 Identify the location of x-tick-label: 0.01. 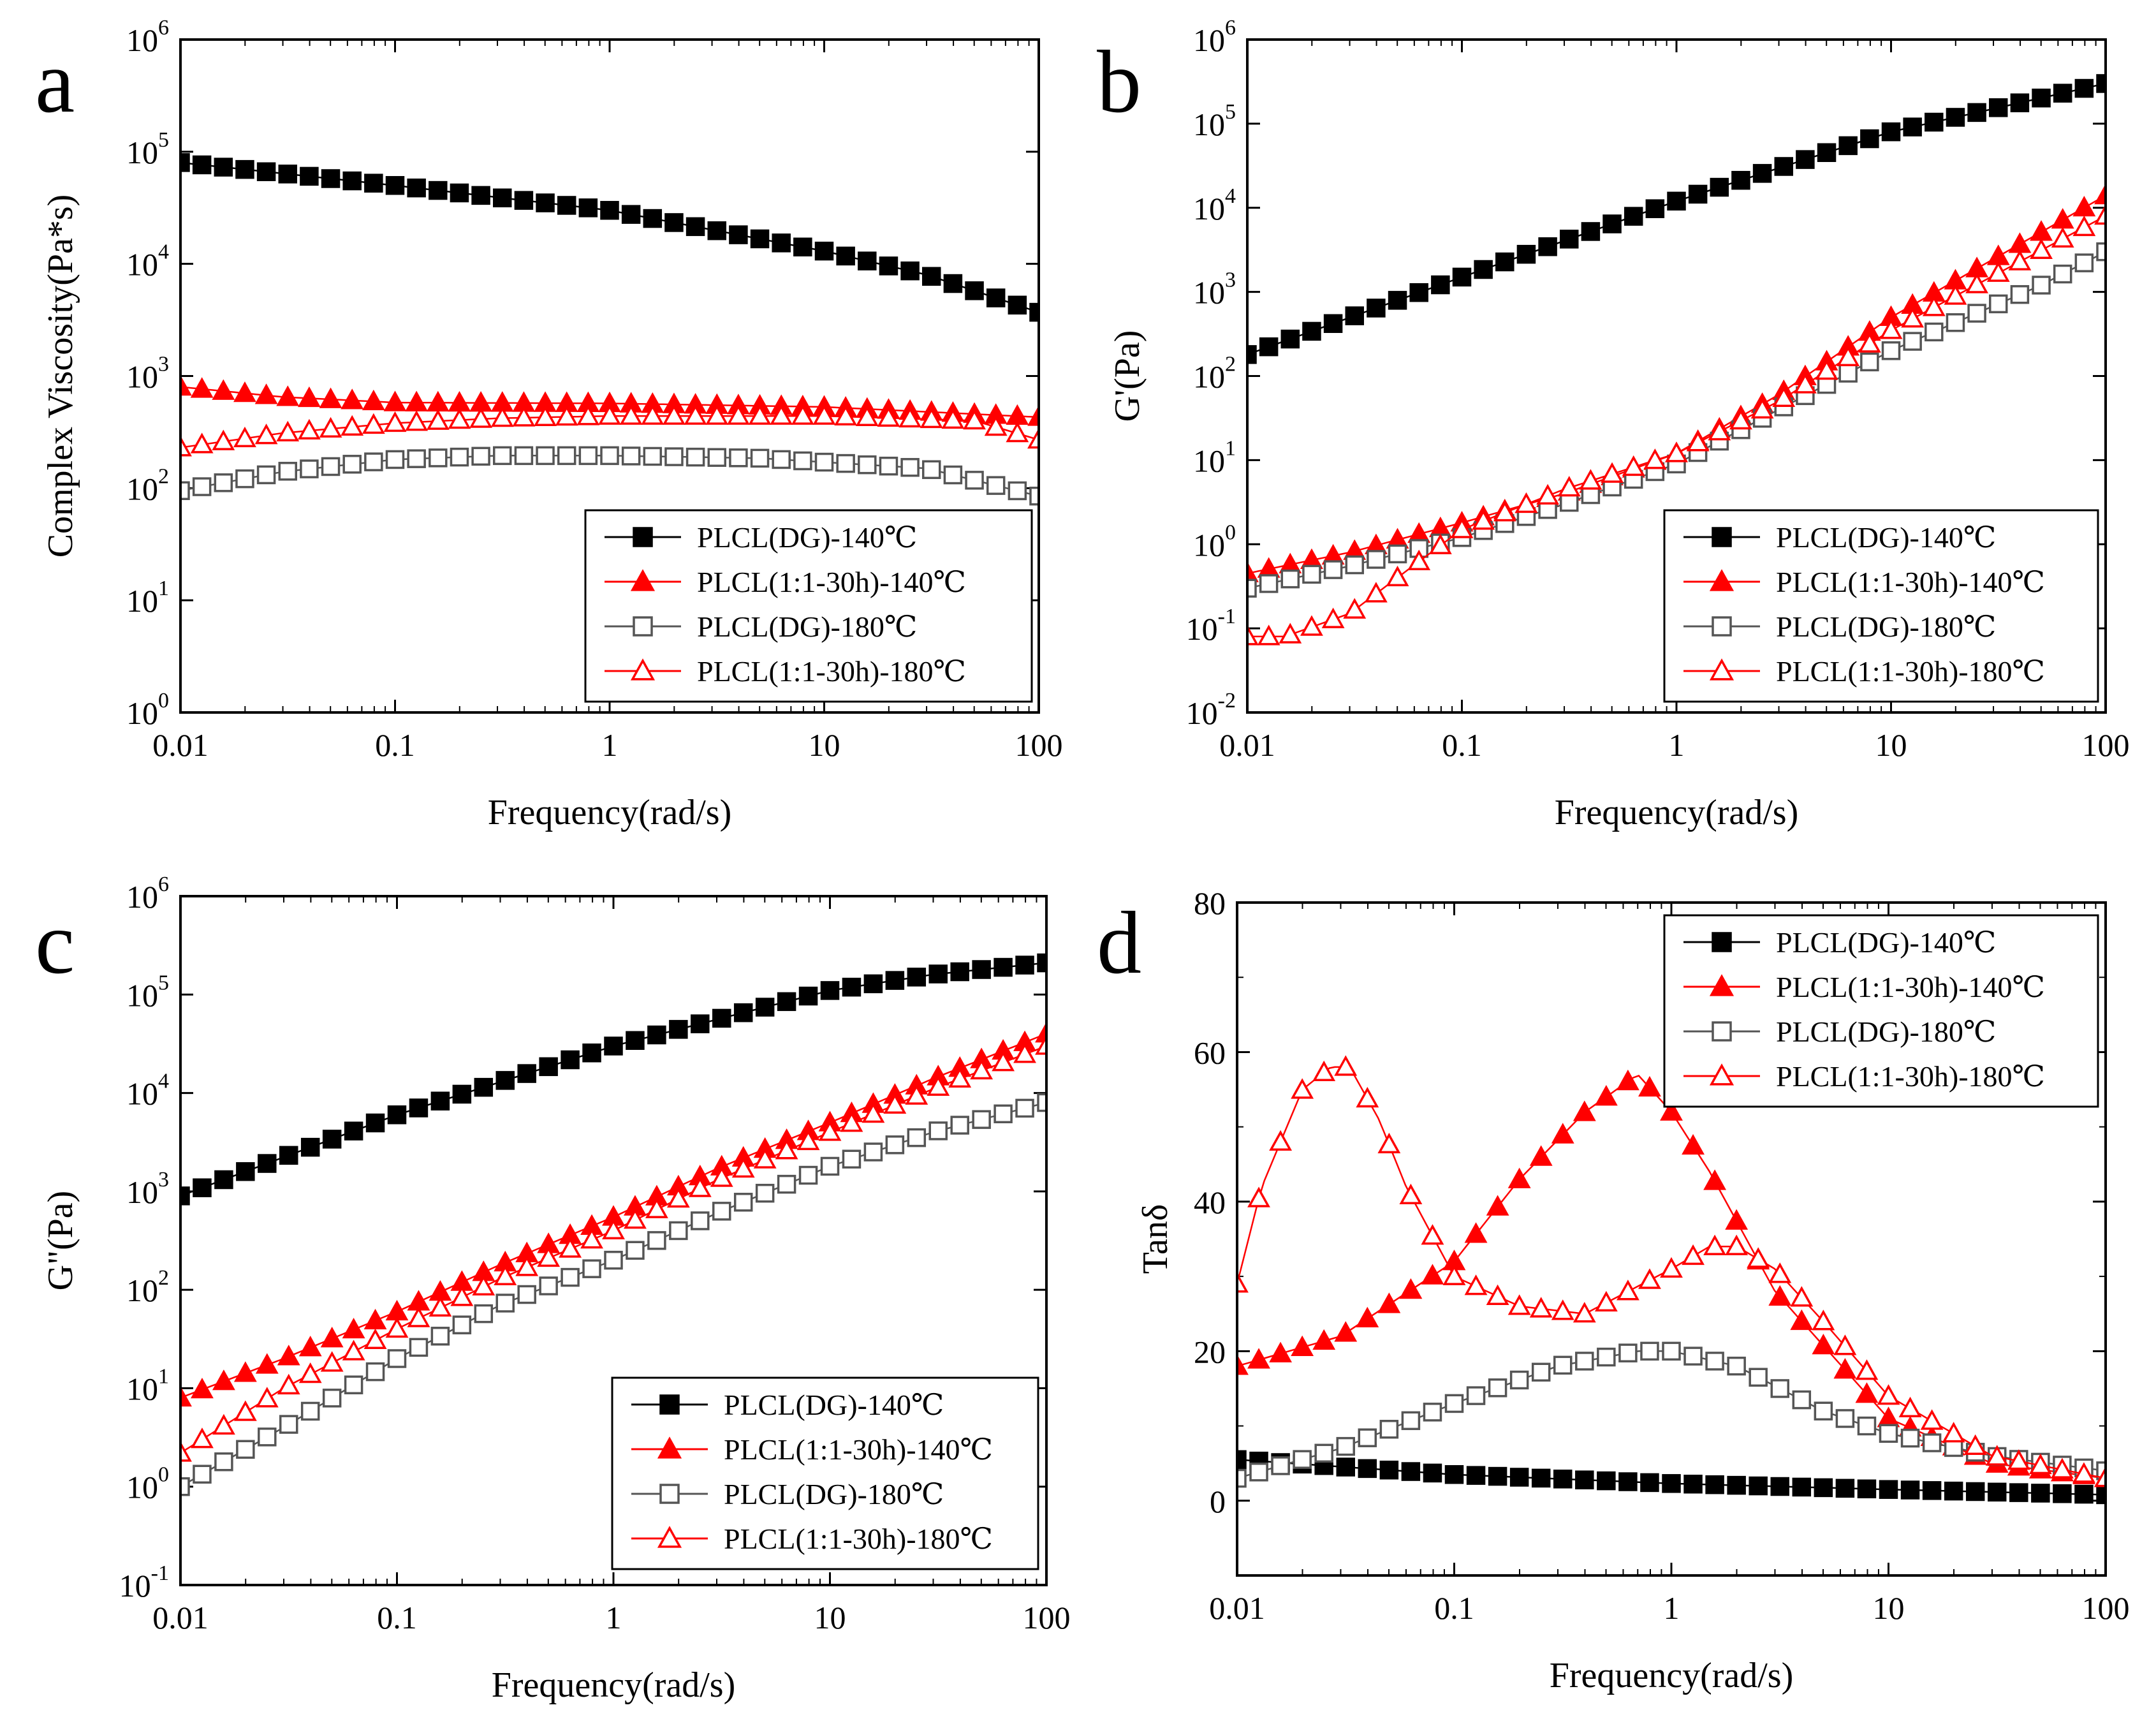
(180, 745).